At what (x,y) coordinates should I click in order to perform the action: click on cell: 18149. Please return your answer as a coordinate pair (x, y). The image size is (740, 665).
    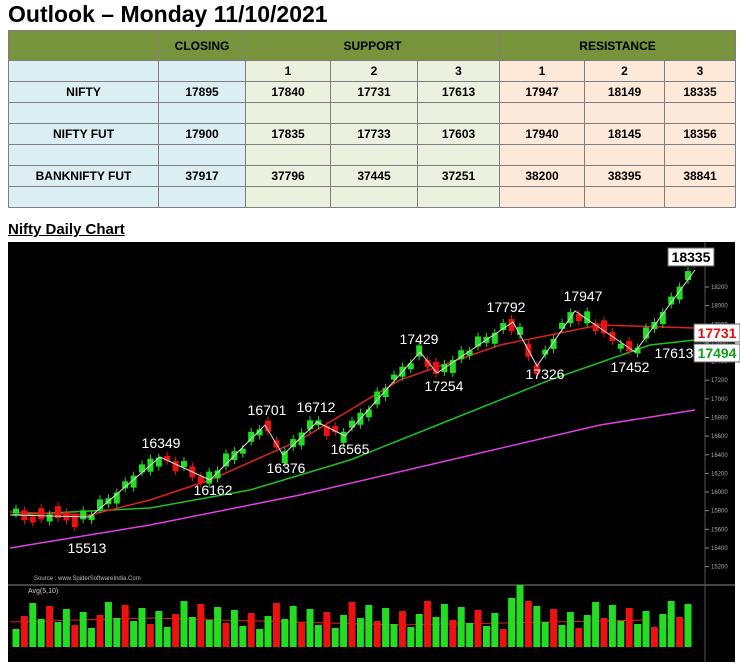
    Looking at the image, I should click on (624, 92).